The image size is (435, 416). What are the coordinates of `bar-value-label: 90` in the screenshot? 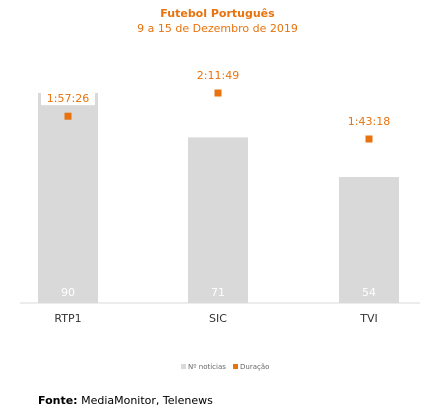 It's located at (68, 292).